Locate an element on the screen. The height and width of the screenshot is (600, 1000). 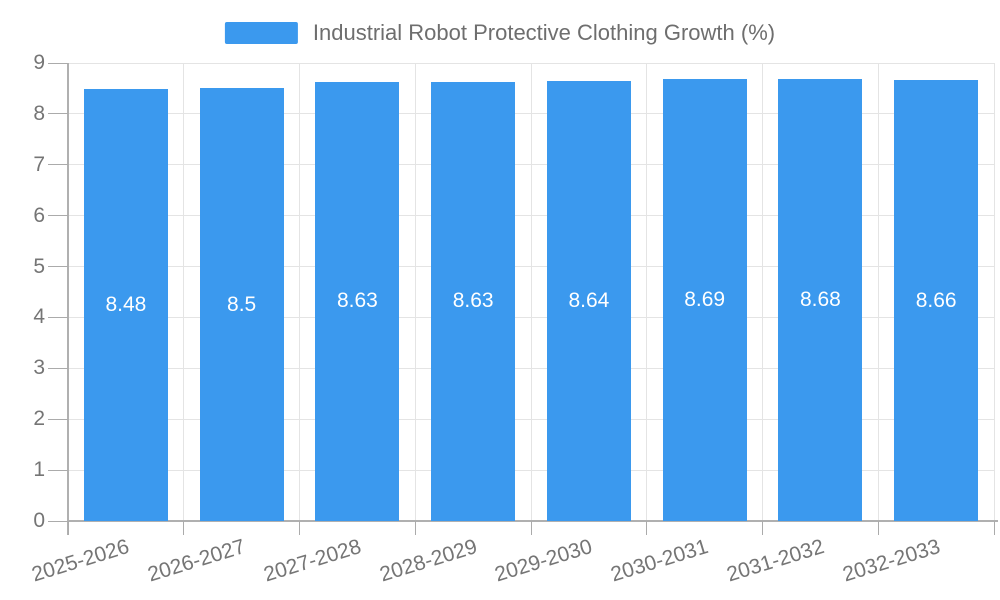
y-axis-tick-label: 1 is located at coordinates (39, 470).